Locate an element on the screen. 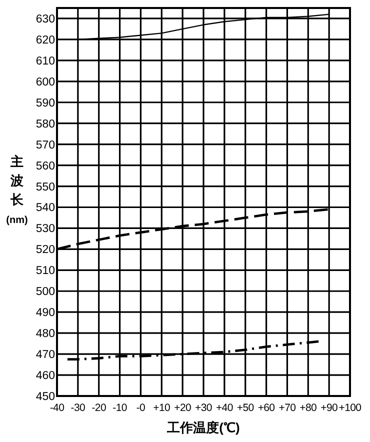 The height and width of the screenshot is (442, 370). y-tick-label: 630 is located at coordinates (45, 19).